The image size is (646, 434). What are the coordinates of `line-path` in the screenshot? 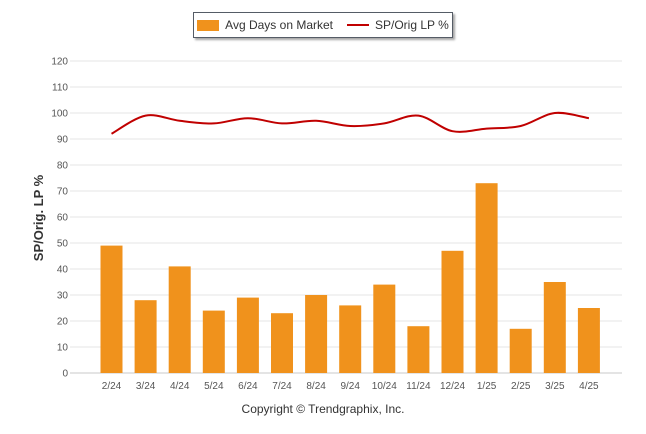 It's located at (350, 123).